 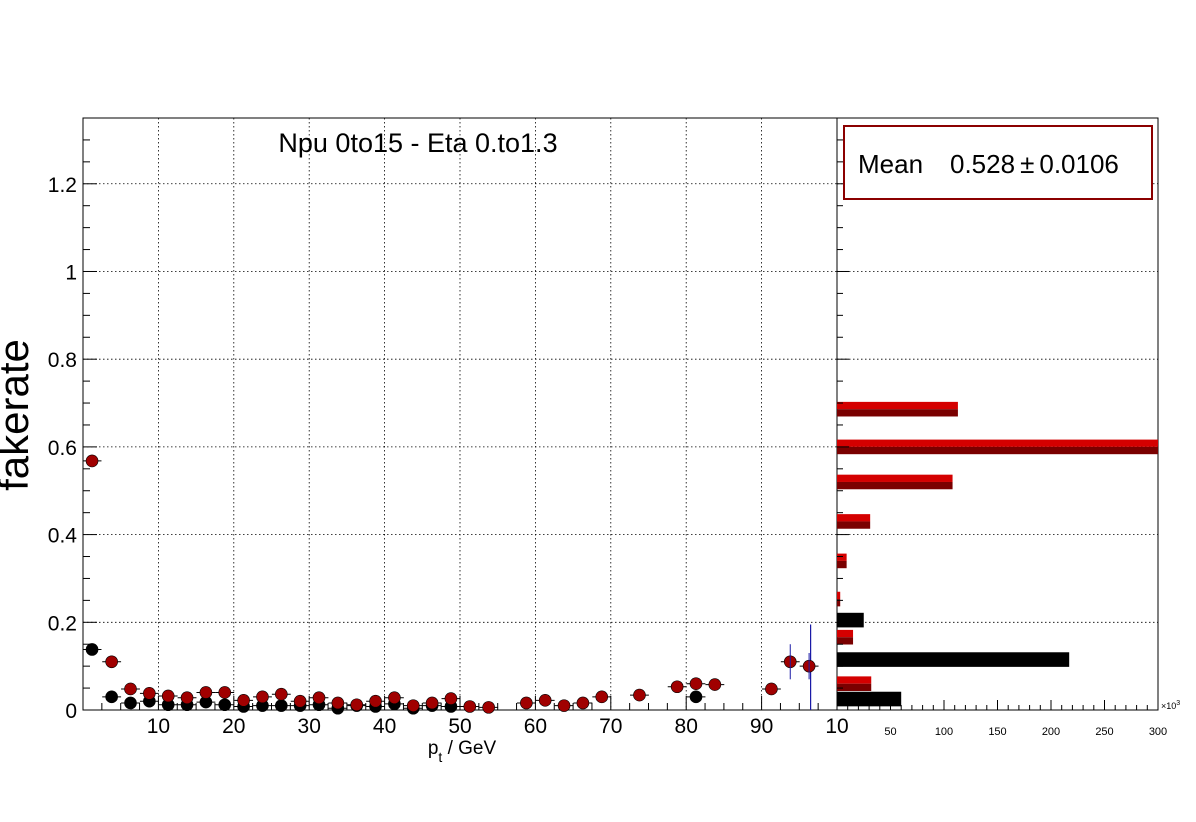 I want to click on x-tick-label: 30, so click(x=309, y=726).